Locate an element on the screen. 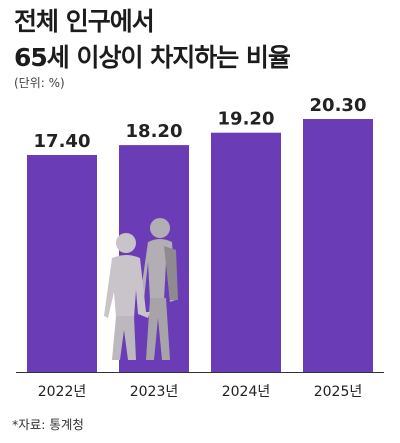 The height and width of the screenshot is (443, 400). x-tick-label: 2022년 is located at coordinates (62, 392).